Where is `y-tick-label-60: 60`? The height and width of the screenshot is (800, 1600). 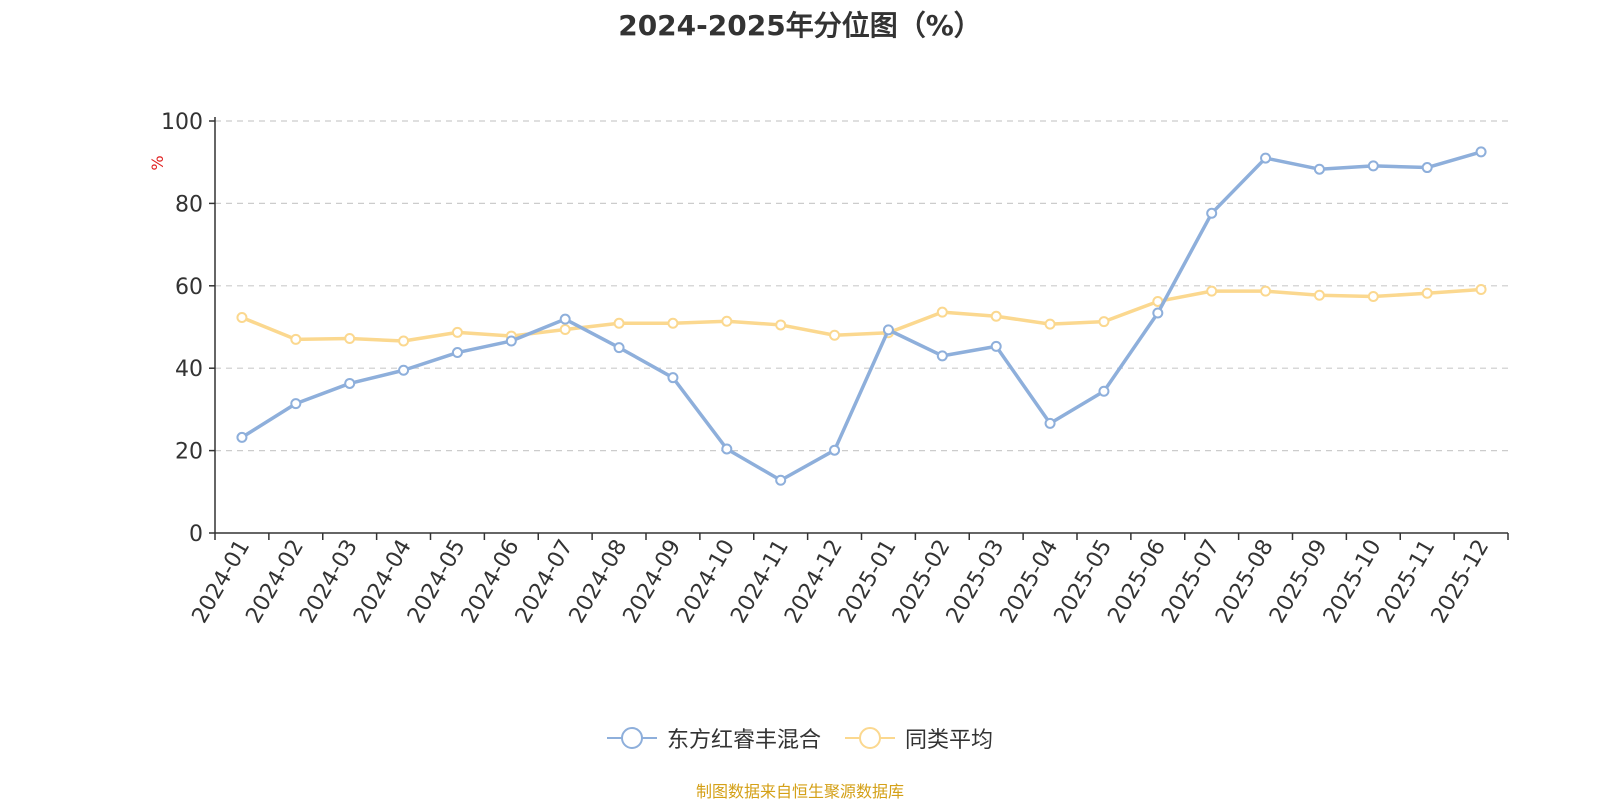
y-tick-label-60: 60 is located at coordinates (189, 287).